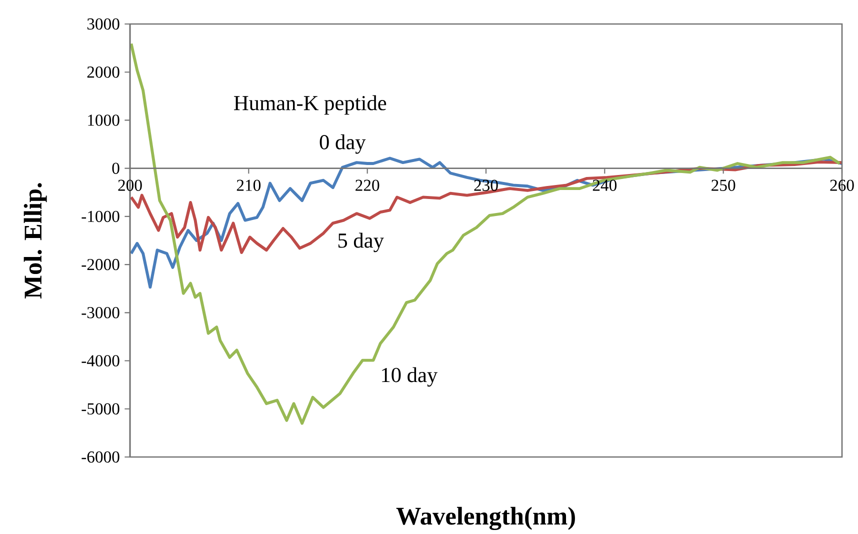 This screenshot has height=534, width=858. Describe the element at coordinates (103, 24) in the screenshot. I see `y-tick-label: 3000` at that location.